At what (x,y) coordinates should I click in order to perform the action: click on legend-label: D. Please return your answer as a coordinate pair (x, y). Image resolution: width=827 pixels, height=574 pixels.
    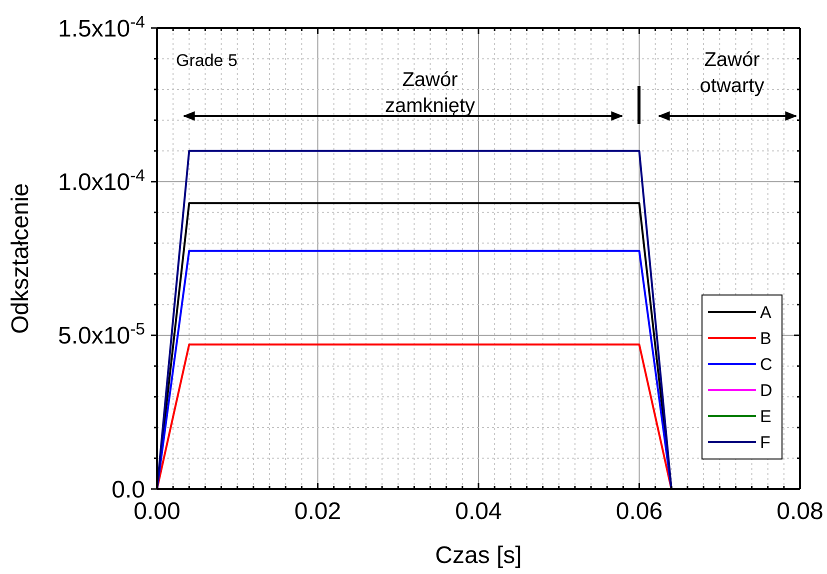
    Looking at the image, I should click on (766, 390).